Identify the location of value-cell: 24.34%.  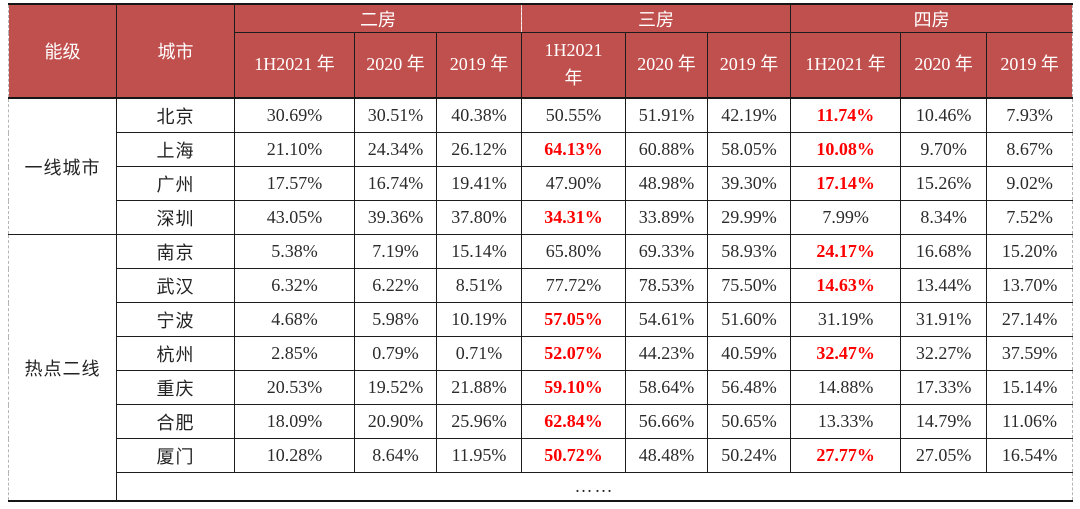
(395, 149).